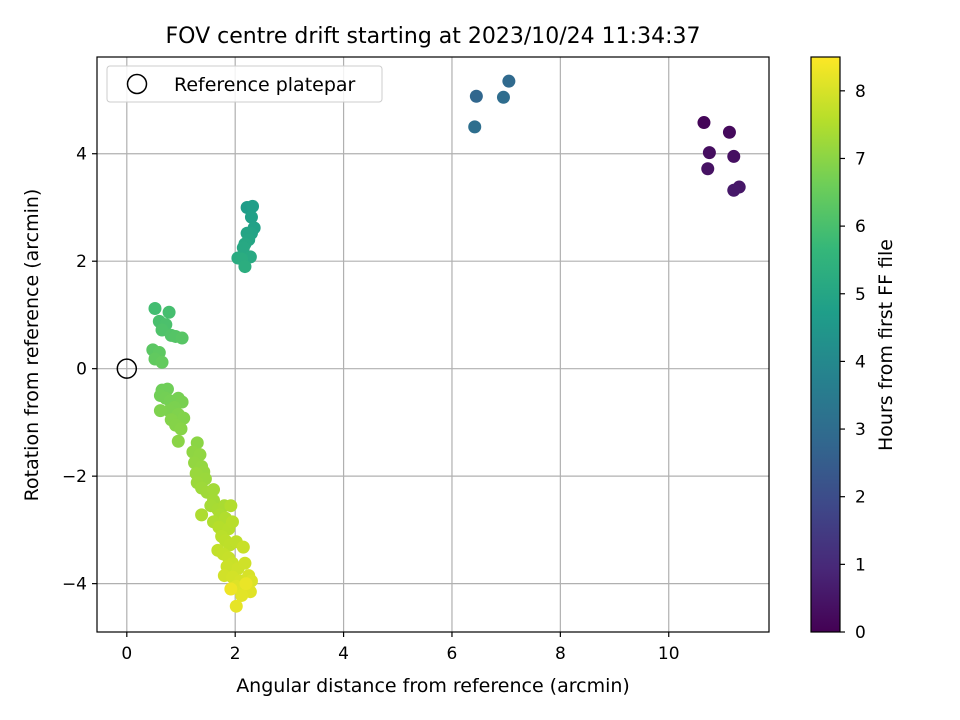  Describe the element at coordinates (433, 686) in the screenshot. I see `x-axis-label: Angular distance from reference (arcmin)` at that location.